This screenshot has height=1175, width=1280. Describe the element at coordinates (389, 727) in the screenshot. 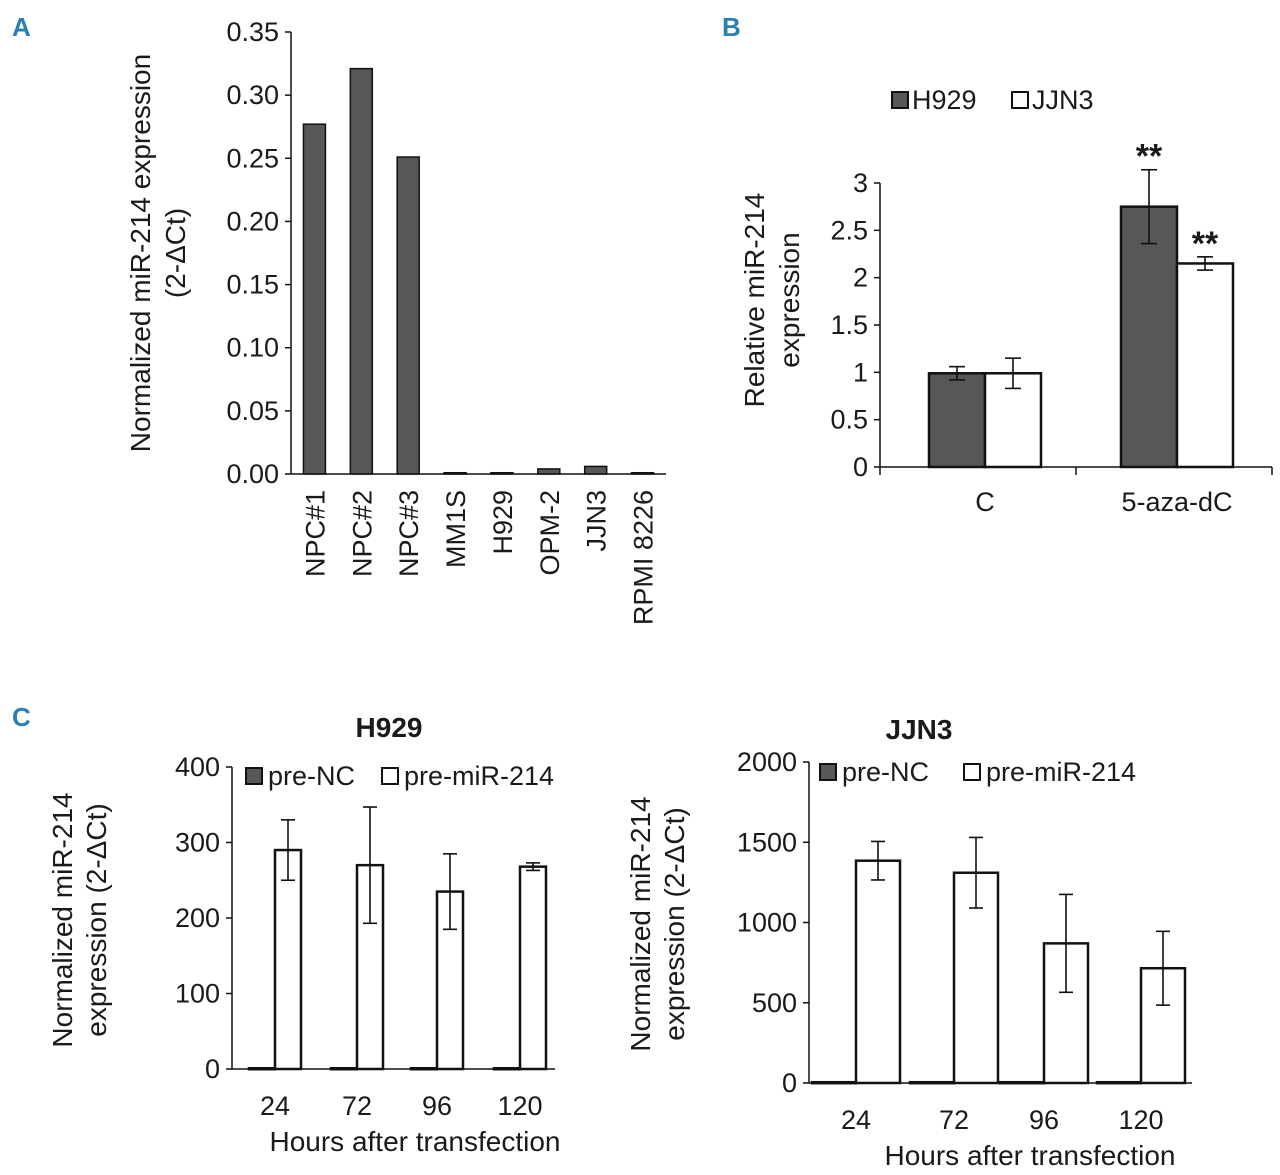

I see `chart-title: H929` at that location.